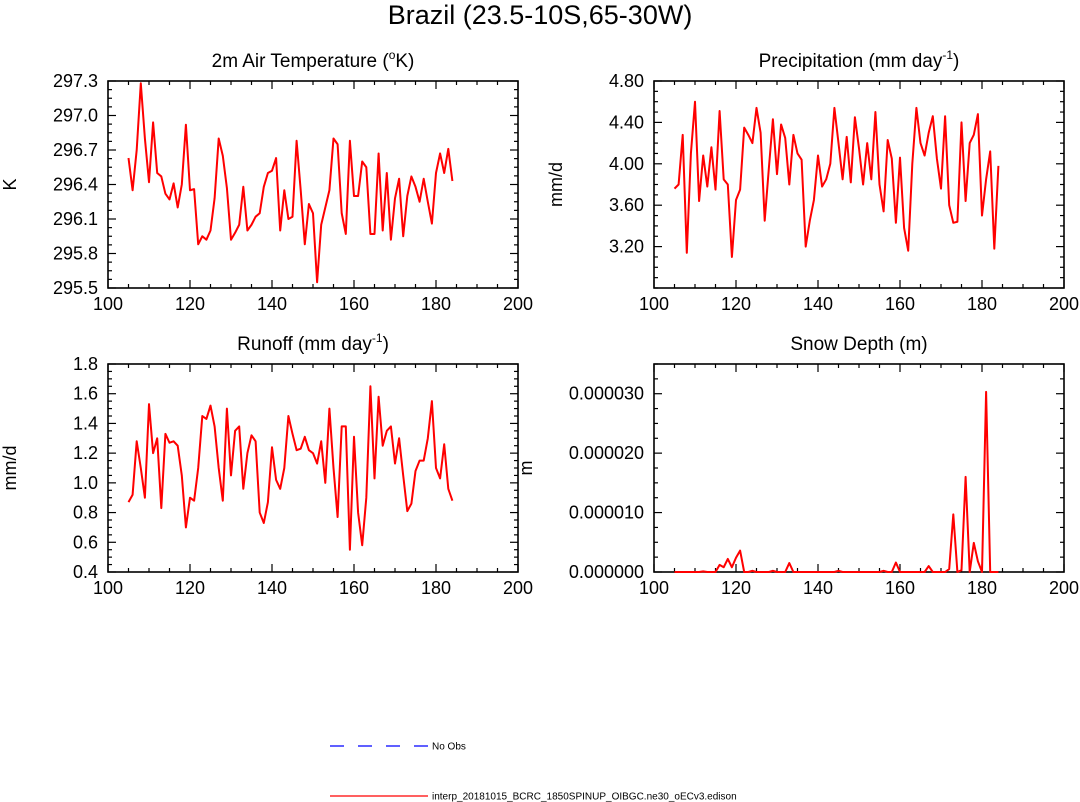  I want to click on y-tick-label: 0.000010, so click(606, 513).